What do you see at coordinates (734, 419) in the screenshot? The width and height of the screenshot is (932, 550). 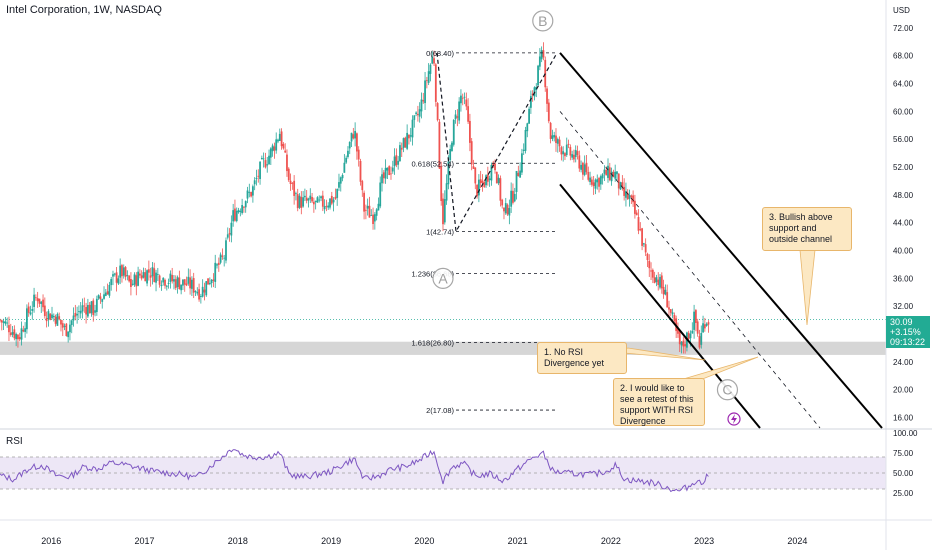 I see `lightning-bolt` at bounding box center [734, 419].